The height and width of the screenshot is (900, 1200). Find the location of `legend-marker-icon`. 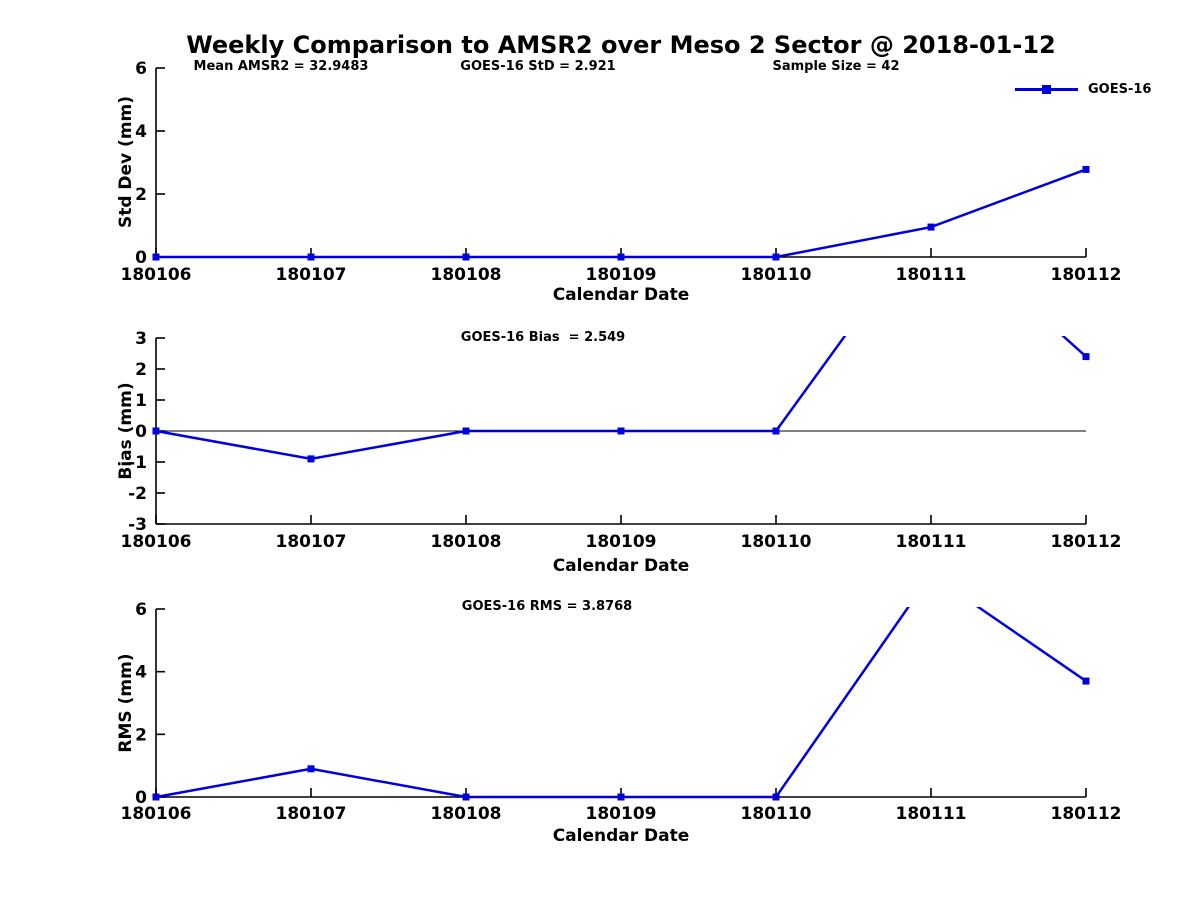

legend-marker-icon is located at coordinates (1046, 89).